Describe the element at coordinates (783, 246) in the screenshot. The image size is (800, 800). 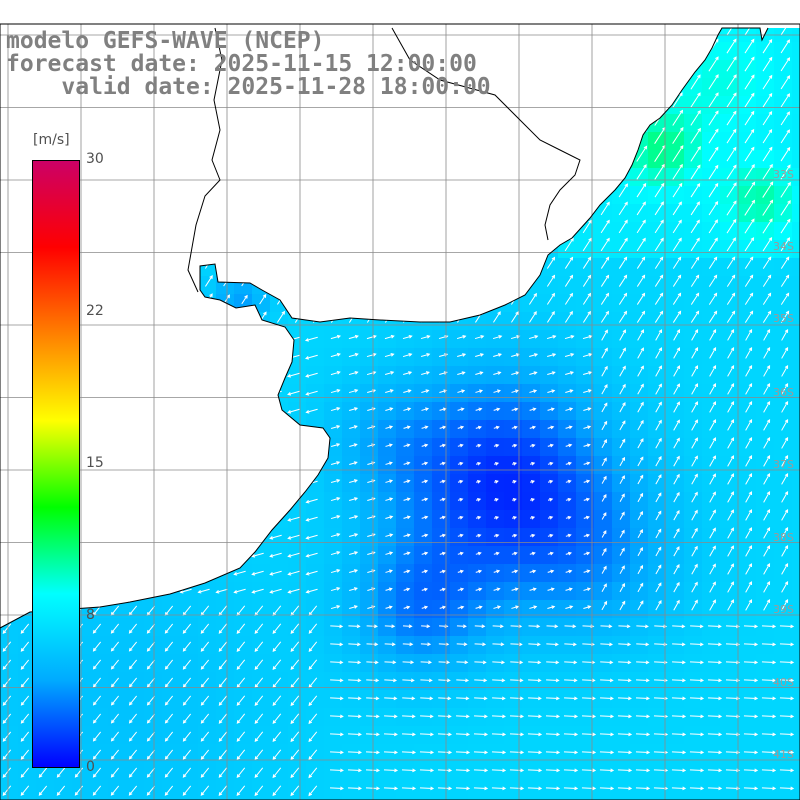
I see `lat-label-34s: 34S` at that location.